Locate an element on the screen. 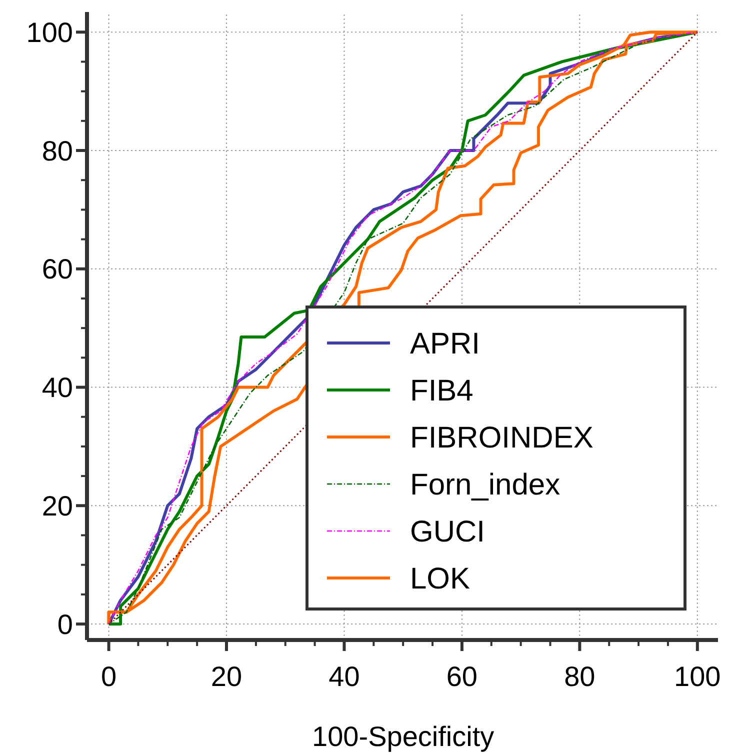  x-tick-label: 0 is located at coordinates (108, 676).